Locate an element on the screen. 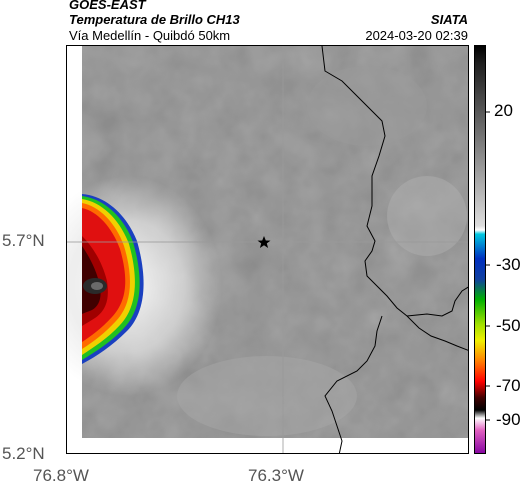  colorbar-ticks is located at coordinates (487, 266).